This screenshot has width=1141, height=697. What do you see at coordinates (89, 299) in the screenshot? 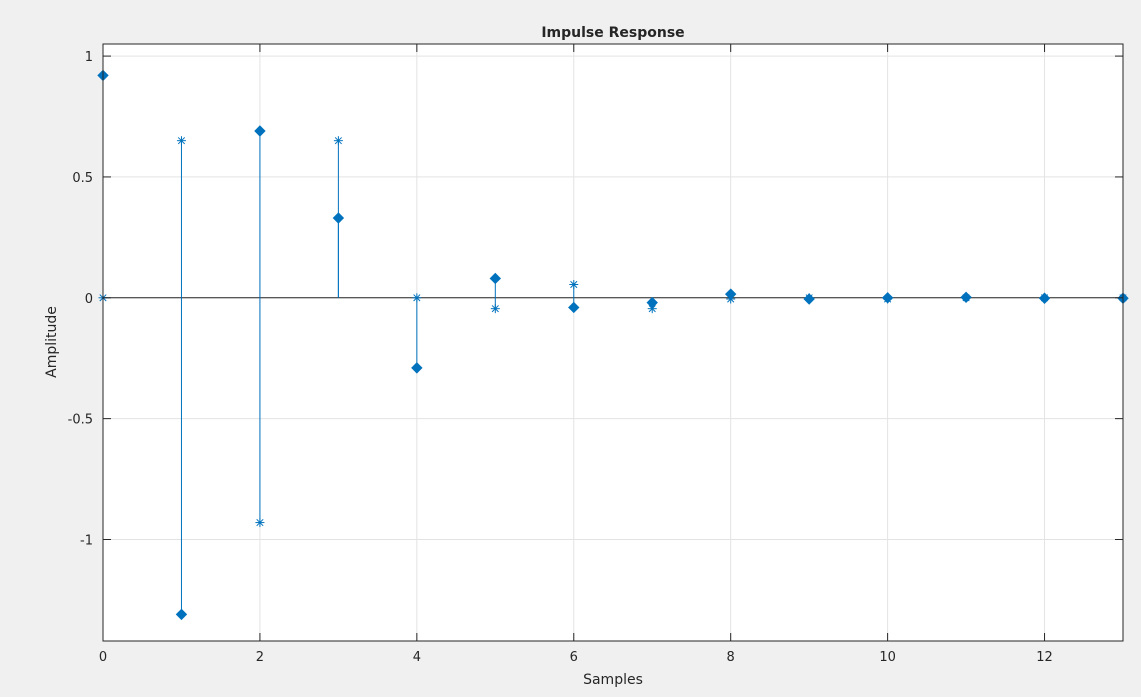
I see `y-tick-label: 0` at bounding box center [89, 299].